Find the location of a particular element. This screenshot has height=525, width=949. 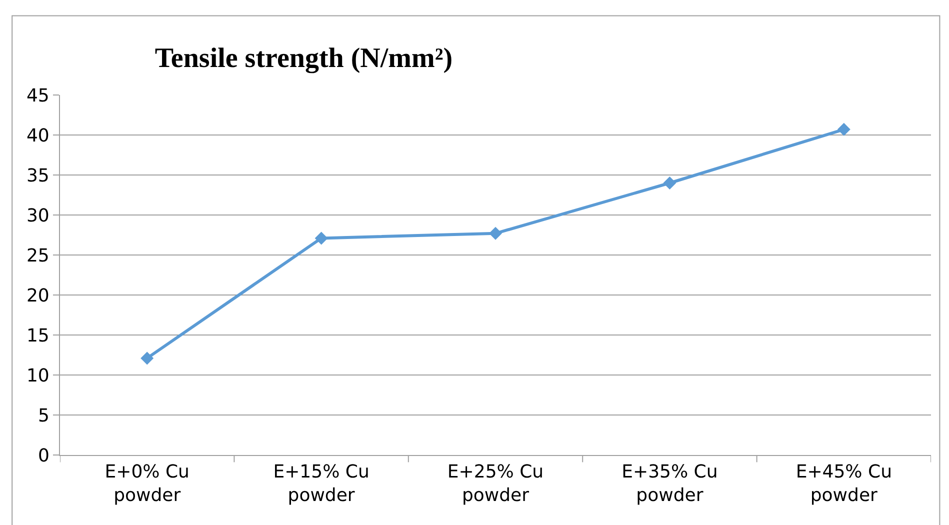

y-tick-label: 35 is located at coordinates (38, 175).